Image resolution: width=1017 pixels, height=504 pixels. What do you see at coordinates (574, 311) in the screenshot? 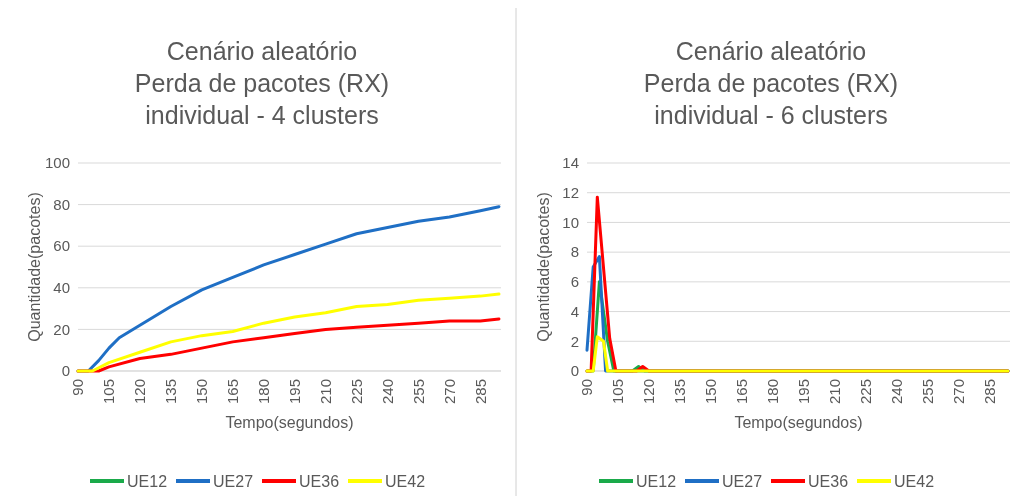
I see `y-tick-label: 4` at bounding box center [574, 311].